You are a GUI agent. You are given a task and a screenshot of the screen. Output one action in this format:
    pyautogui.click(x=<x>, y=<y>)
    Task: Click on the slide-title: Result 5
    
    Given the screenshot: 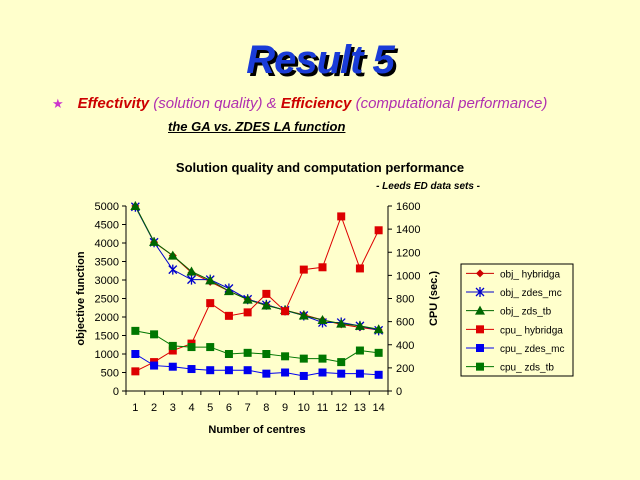 What is the action you would take?
    pyautogui.click(x=320, y=60)
    